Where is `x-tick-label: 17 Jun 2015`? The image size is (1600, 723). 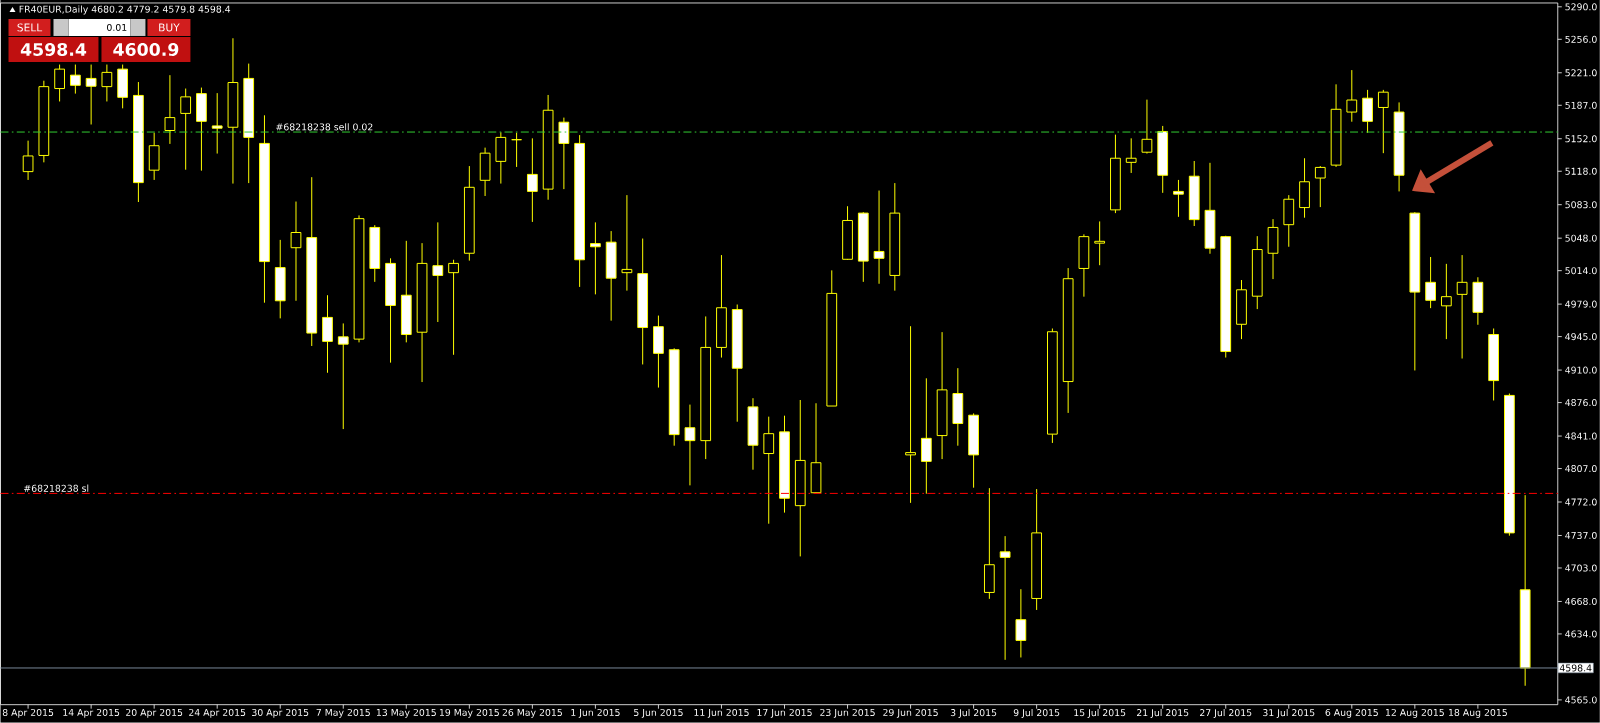 x-tick-label: 17 Jun 2015 is located at coordinates (784, 713).